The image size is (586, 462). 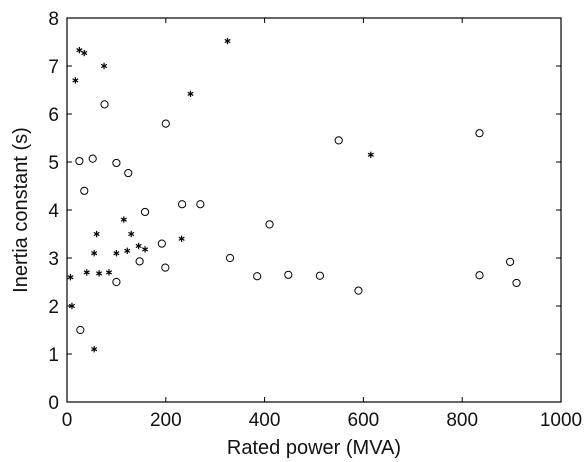 I want to click on y-tick-label: 0, so click(x=53, y=403).